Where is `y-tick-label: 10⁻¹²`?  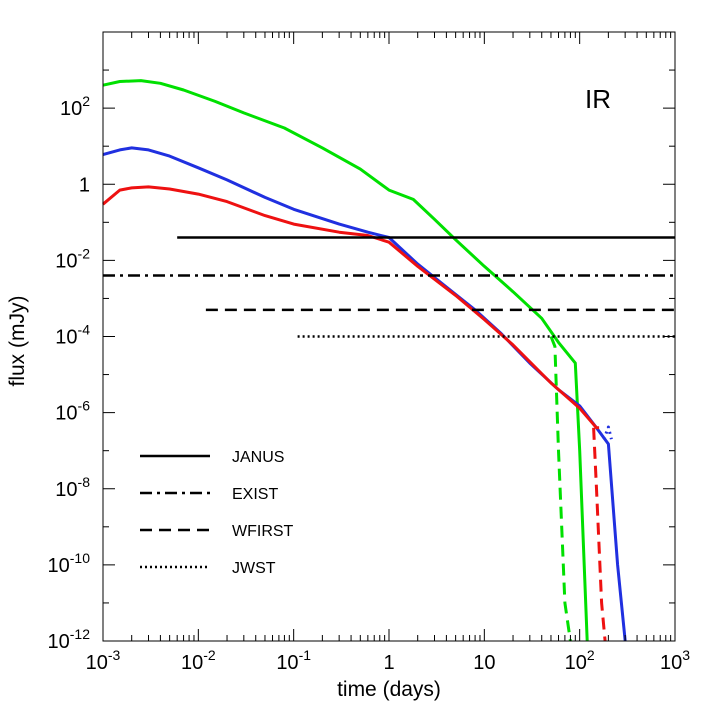 y-tick-label: 10⁻¹² is located at coordinates (69, 639).